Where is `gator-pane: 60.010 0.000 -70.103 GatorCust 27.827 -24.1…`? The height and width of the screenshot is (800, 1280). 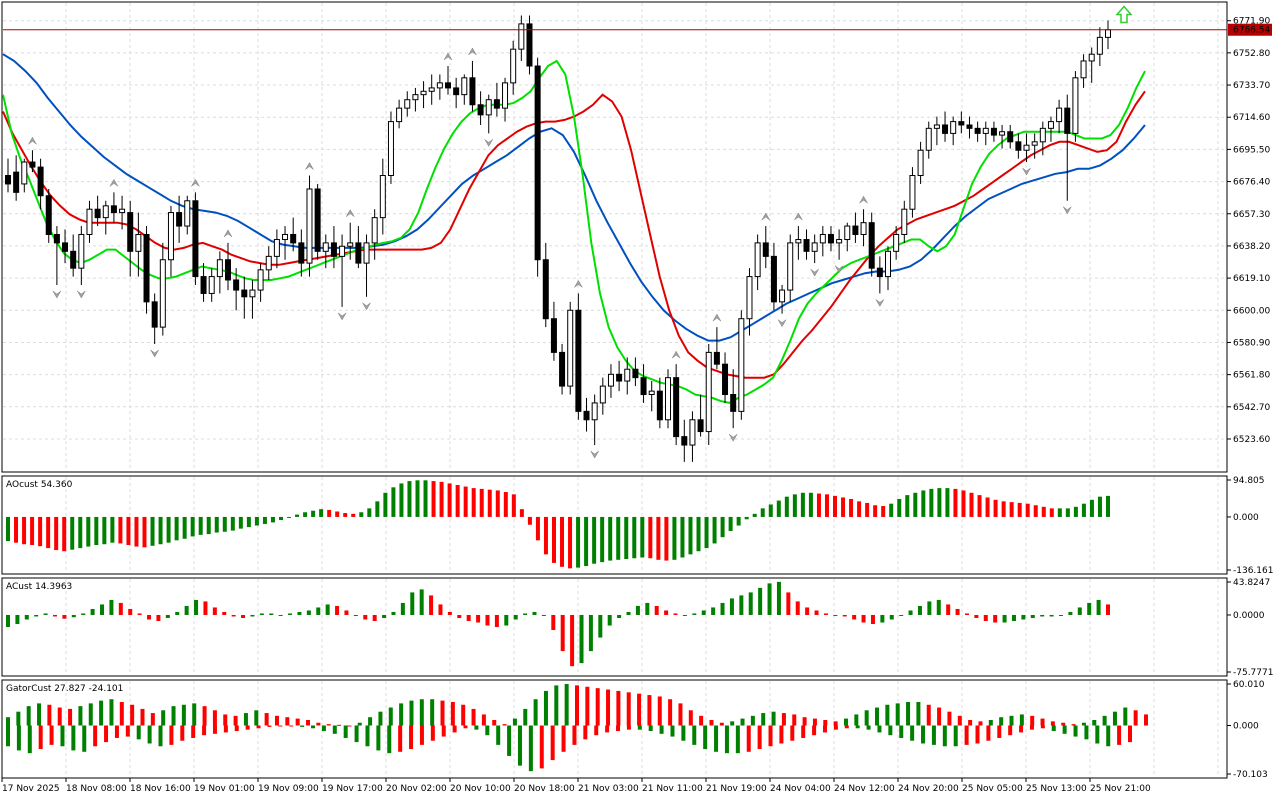 gator-pane: 60.010 0.000 -70.103 GatorCust 27.827 -24.1… is located at coordinates (634, 729).